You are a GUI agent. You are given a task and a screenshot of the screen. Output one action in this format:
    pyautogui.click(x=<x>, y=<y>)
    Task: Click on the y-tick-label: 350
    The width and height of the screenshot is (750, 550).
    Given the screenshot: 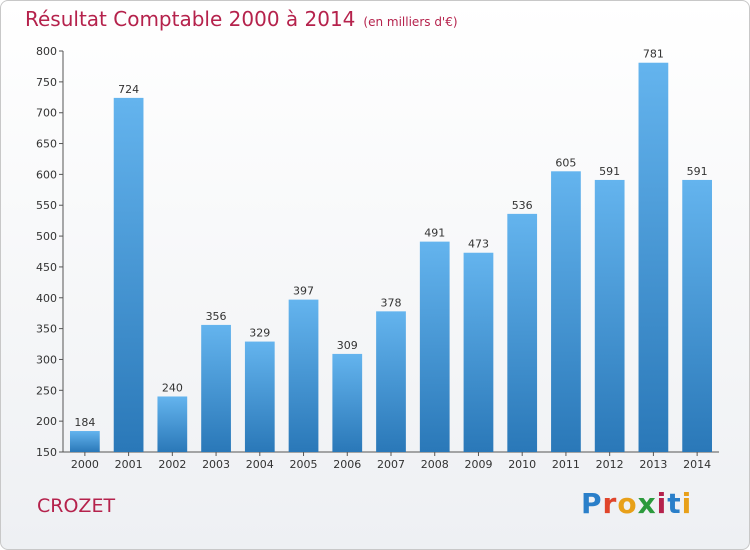 What is the action you would take?
    pyautogui.click(x=46, y=329)
    